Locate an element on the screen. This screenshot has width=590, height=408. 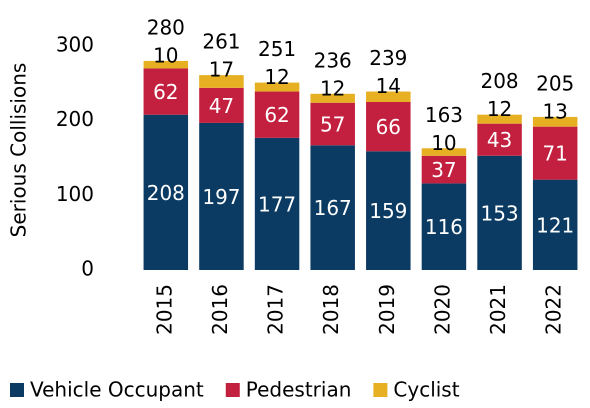
data-label: 167 is located at coordinates (333, 208).